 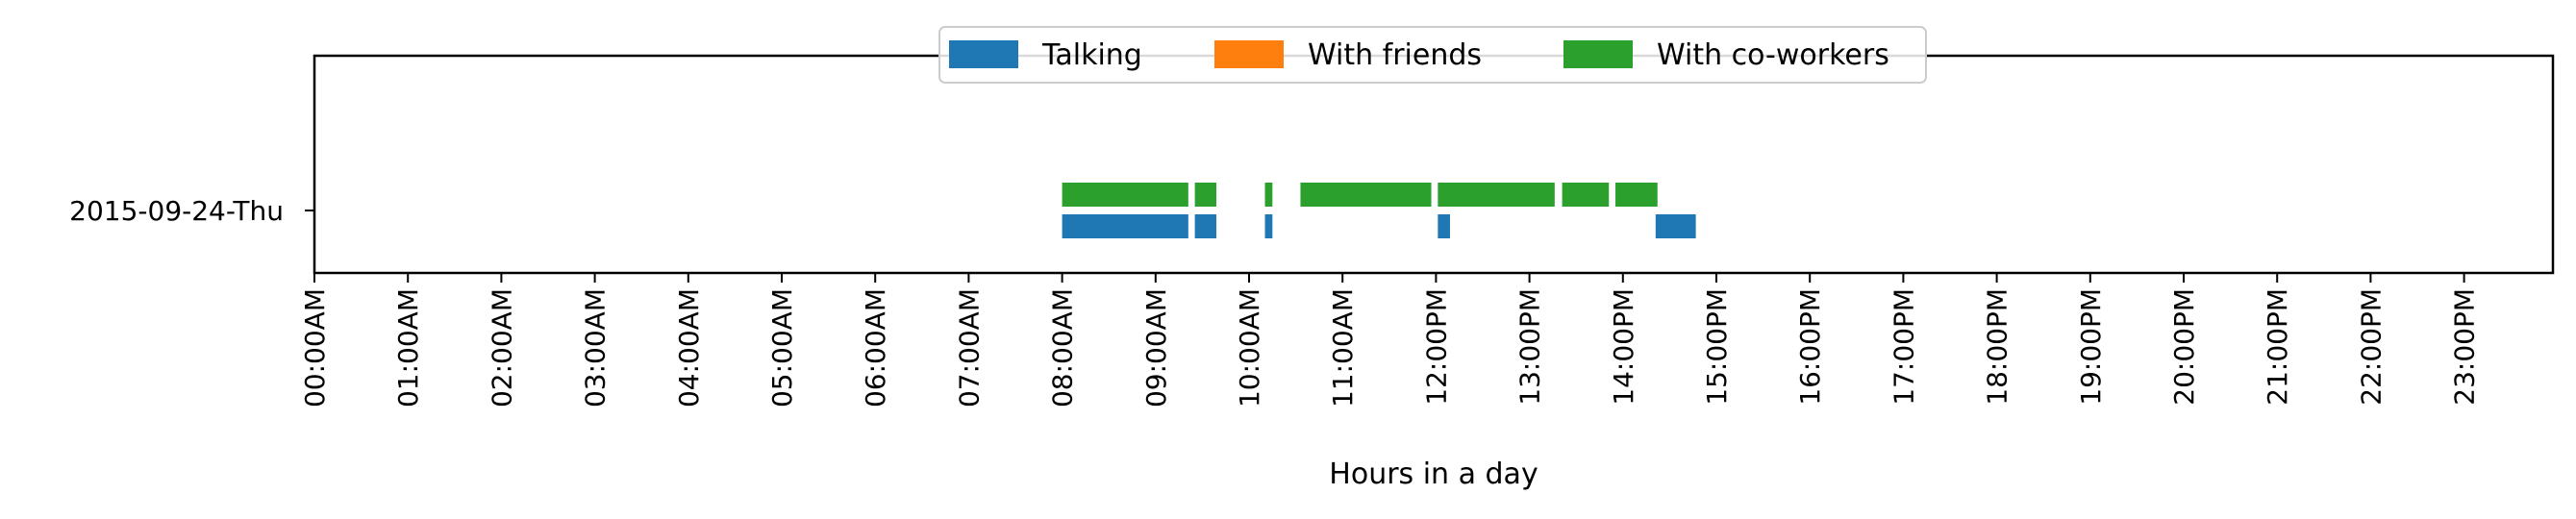 What do you see at coordinates (1343, 348) in the screenshot?
I see `x-tick-label: 11:00AM` at bounding box center [1343, 348].